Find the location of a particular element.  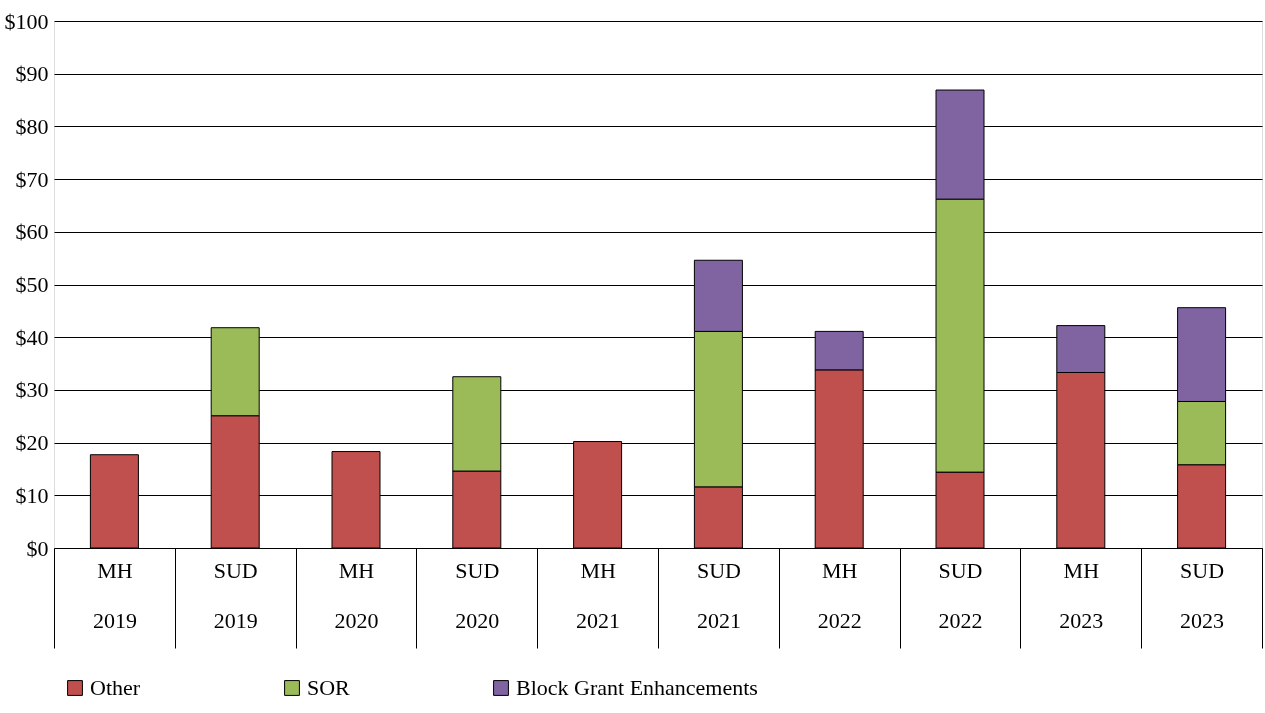

y-tick-label: $0 is located at coordinates (37, 548).